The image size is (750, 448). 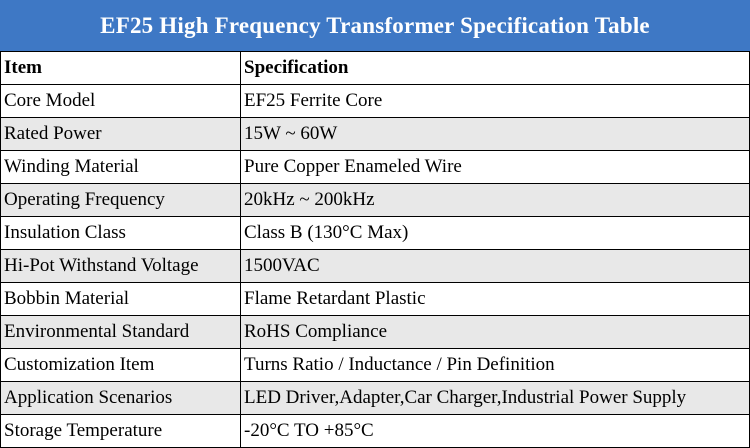 I want to click on specification-cell: EF25 Ferrite Core, so click(x=495, y=101).